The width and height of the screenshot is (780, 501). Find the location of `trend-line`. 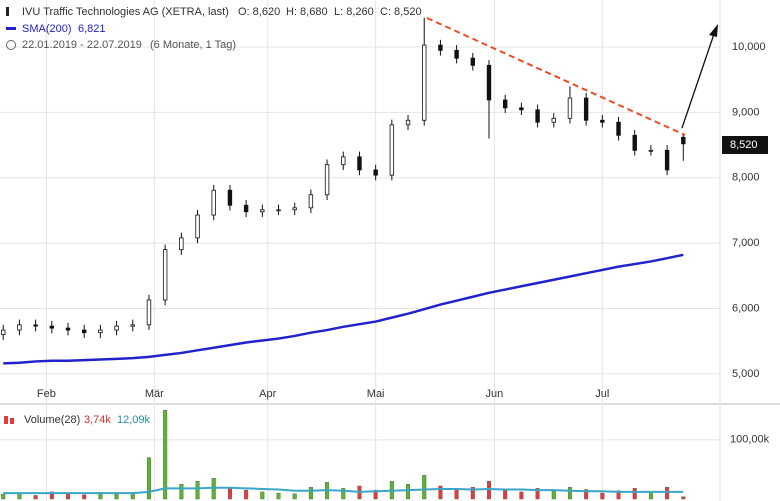

trend-line is located at coordinates (556, 76).